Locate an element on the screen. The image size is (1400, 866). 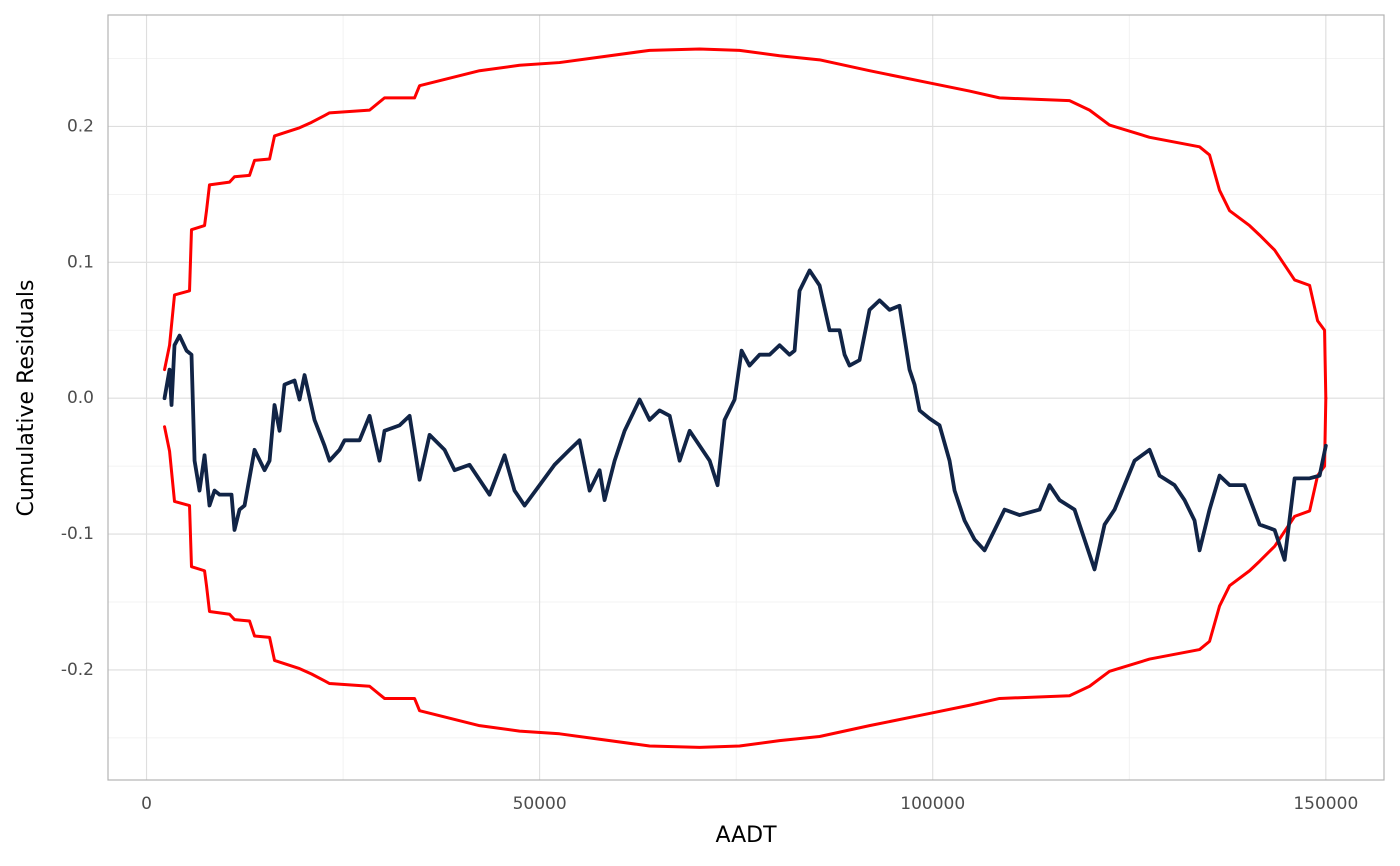
x-tick-label: 100000 is located at coordinates (932, 804).